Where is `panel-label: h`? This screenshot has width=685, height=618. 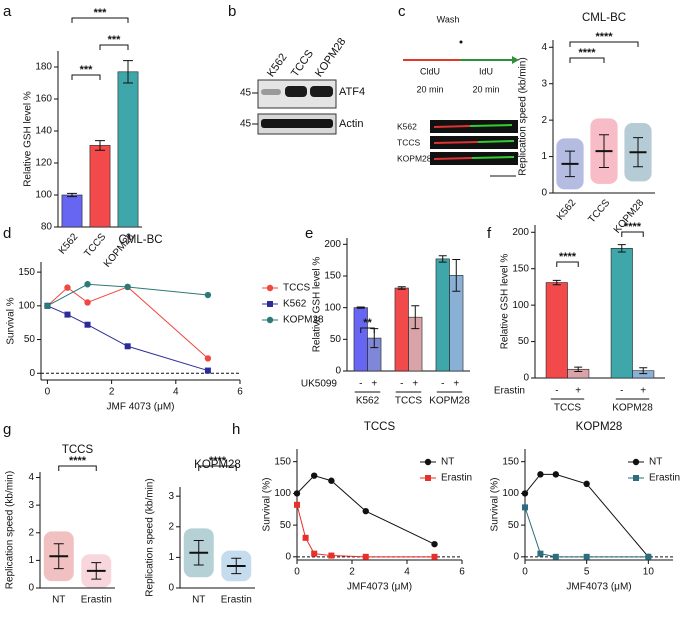
panel-label: h is located at coordinates (236, 429).